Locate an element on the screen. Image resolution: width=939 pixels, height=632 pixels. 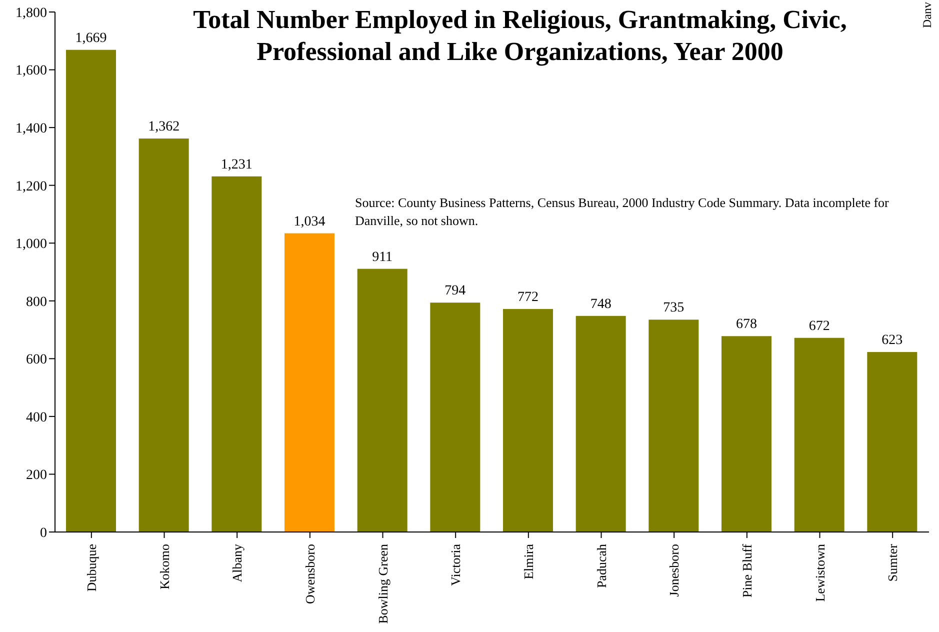
data-label: 623 is located at coordinates (892, 340).